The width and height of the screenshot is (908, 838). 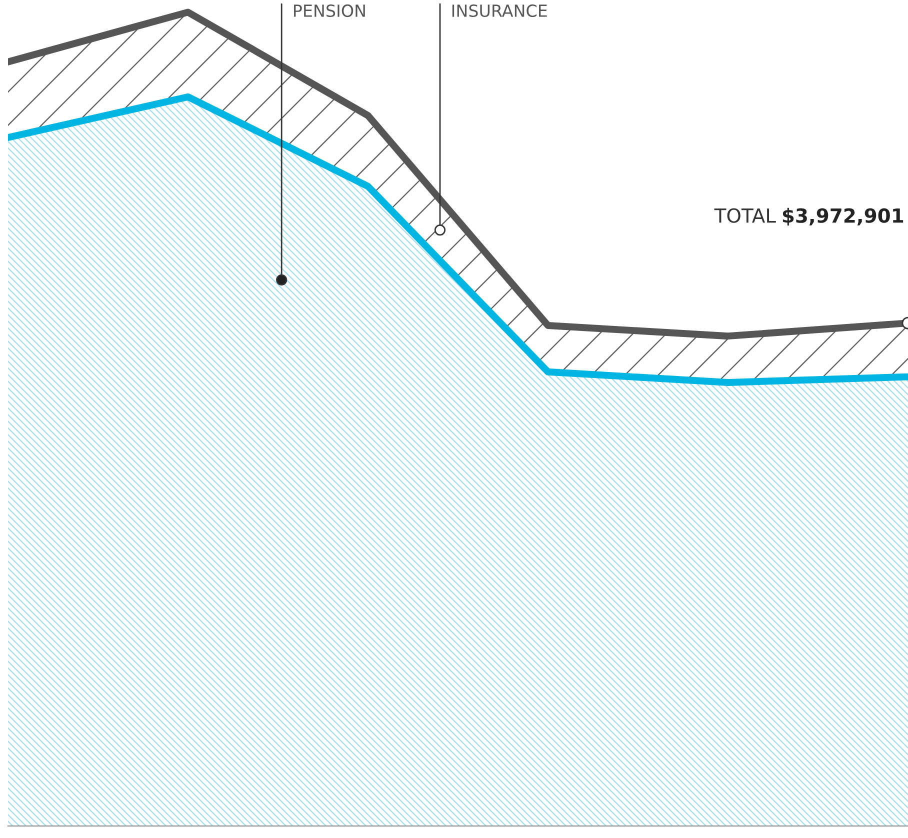 I want to click on text: PENSION, so click(x=329, y=11).